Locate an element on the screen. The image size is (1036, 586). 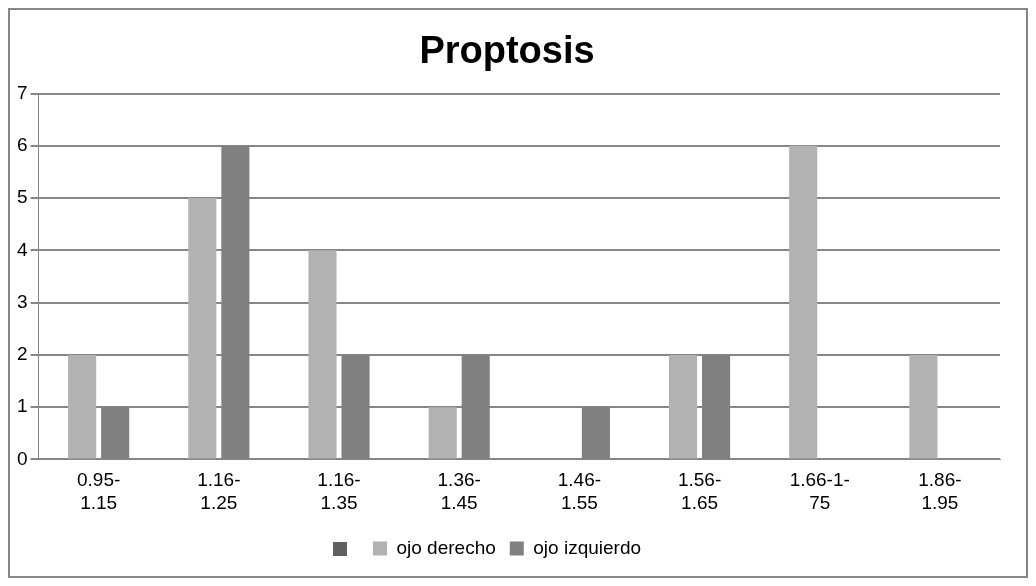
x-tick-label: 1.86-1.95 is located at coordinates (940, 491).